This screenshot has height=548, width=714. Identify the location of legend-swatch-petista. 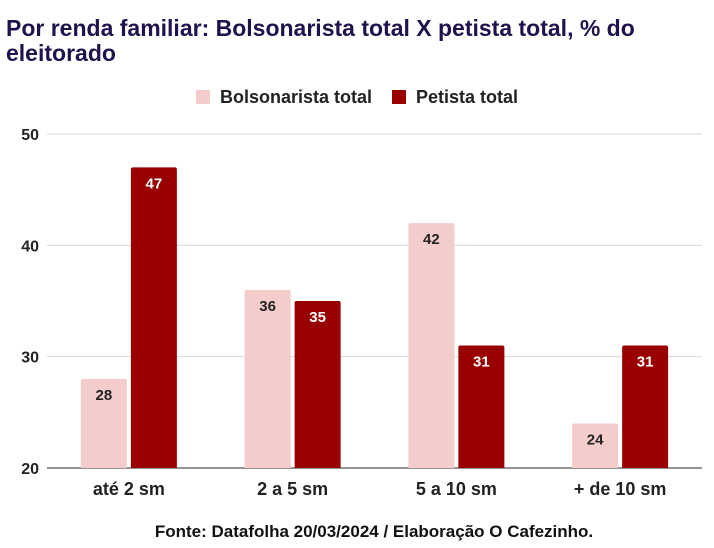
(399, 97).